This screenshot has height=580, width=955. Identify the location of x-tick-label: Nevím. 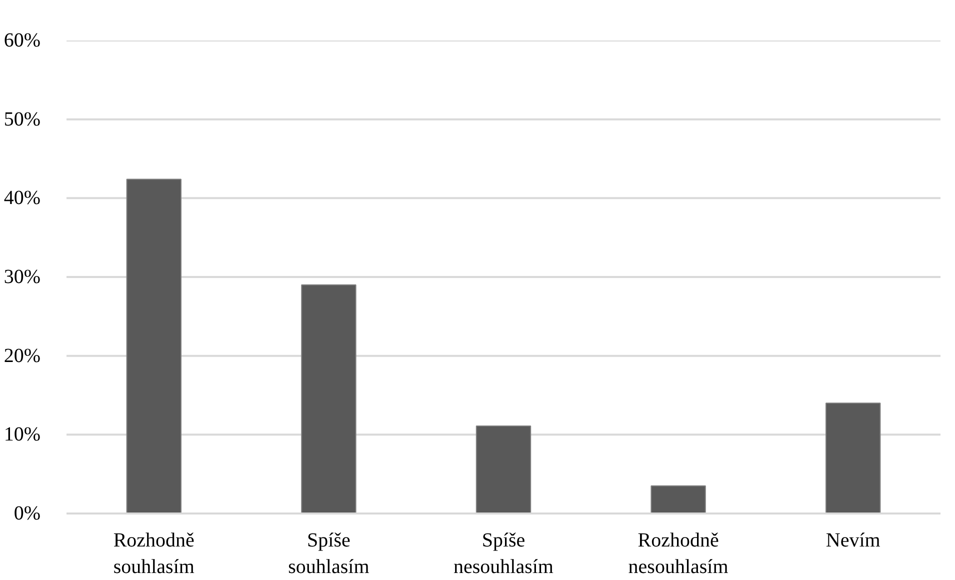
(853, 541).